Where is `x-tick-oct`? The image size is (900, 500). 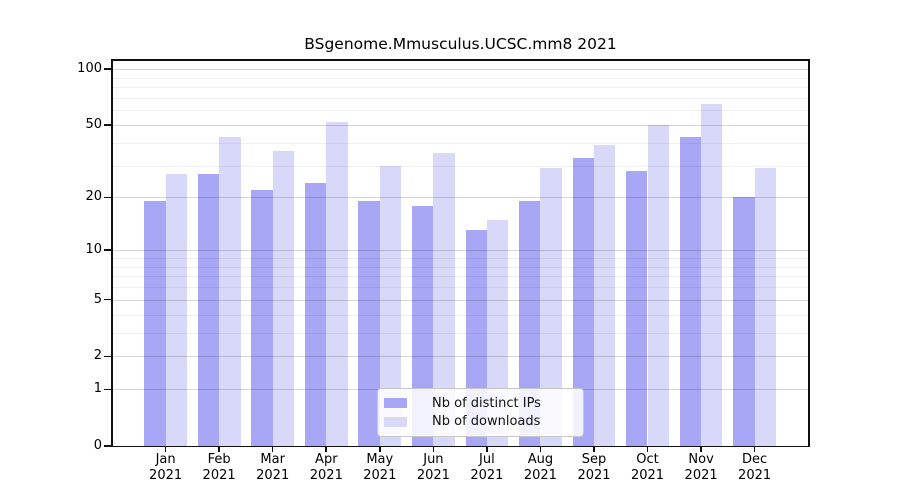
x-tick-oct is located at coordinates (647, 449).